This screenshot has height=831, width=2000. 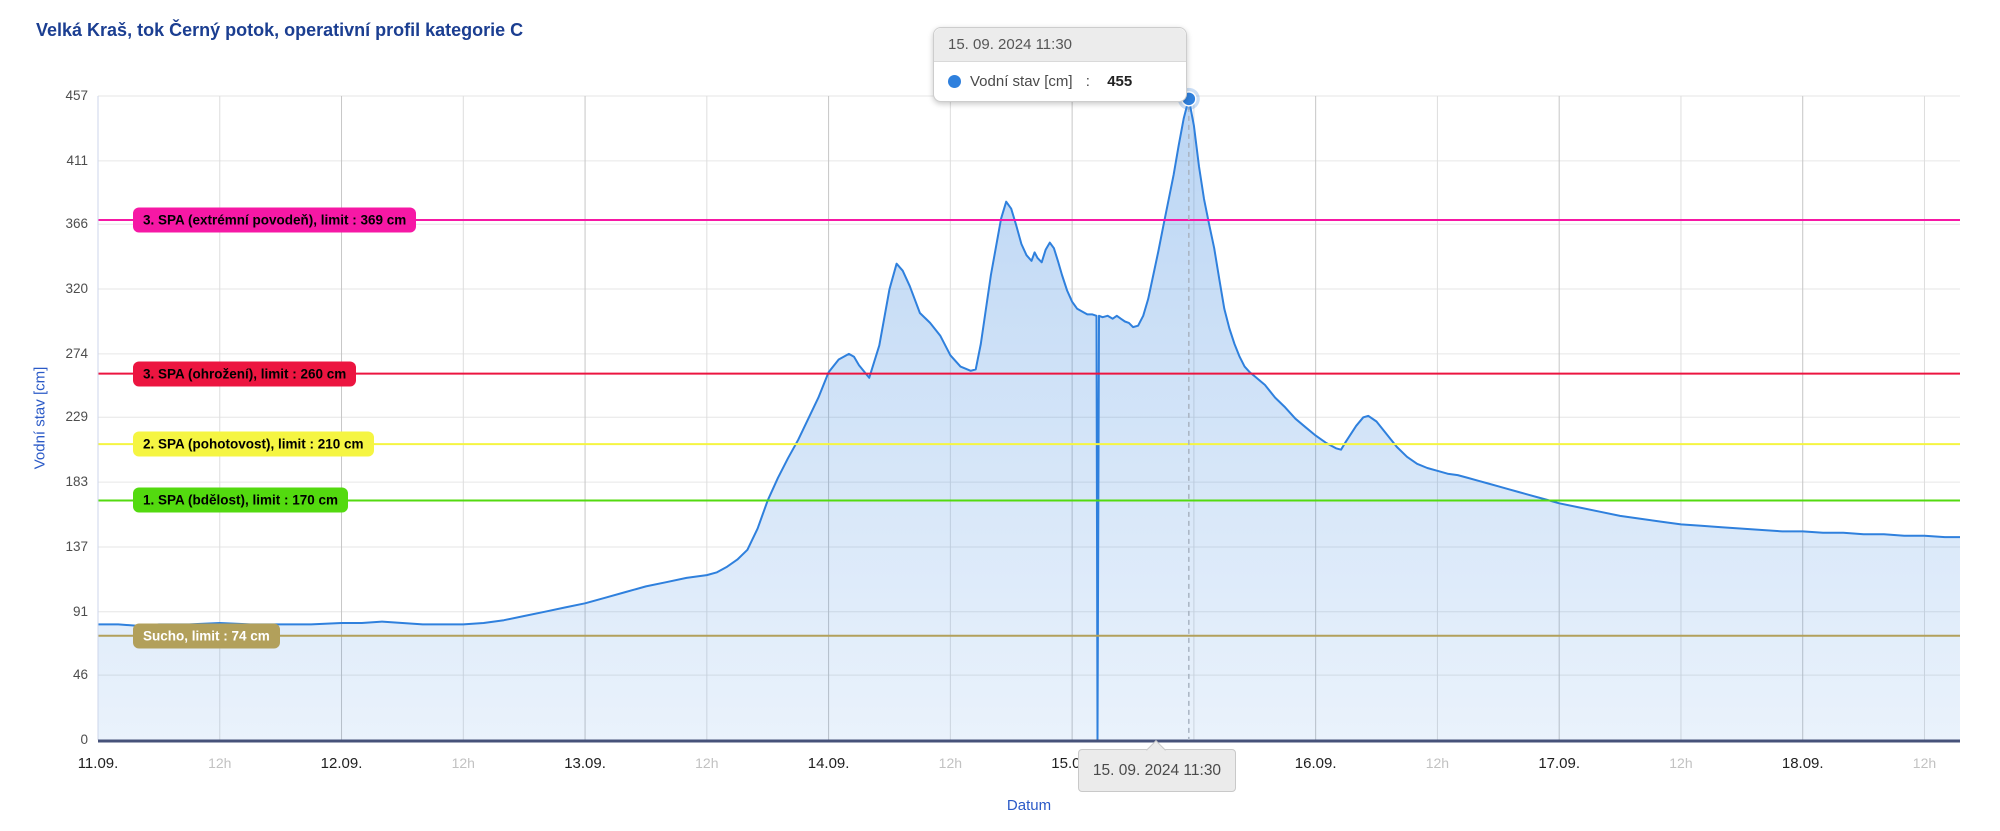 What do you see at coordinates (206, 636) in the screenshot?
I see `threshold-pill: Sucho, limit : 74 cm` at bounding box center [206, 636].